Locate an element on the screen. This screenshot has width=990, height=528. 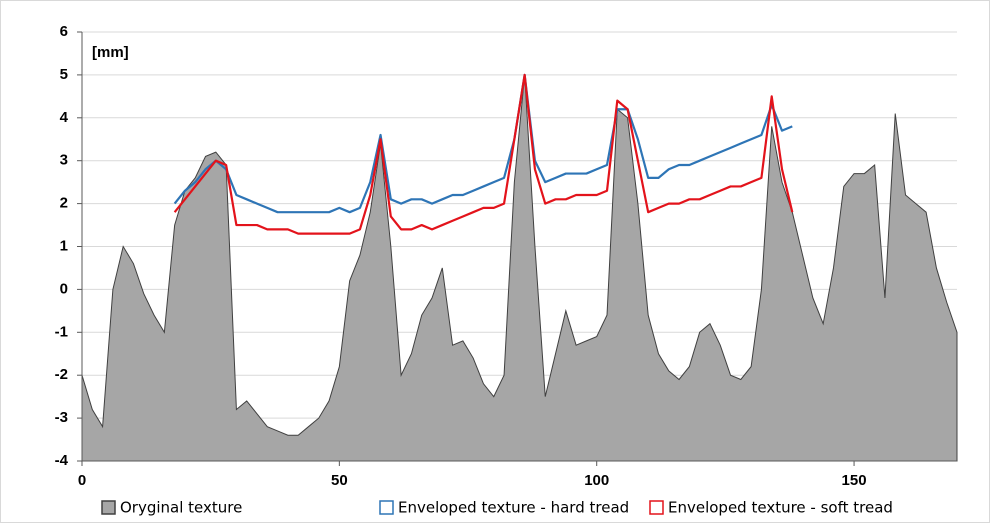
x-tick-label: 100 is located at coordinates (596, 480).